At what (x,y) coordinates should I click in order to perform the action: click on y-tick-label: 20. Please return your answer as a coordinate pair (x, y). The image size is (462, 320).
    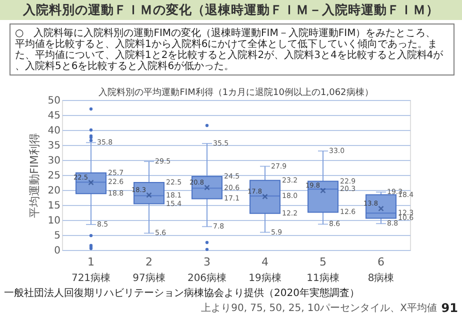
    Looking at the image, I should click on (54, 191).